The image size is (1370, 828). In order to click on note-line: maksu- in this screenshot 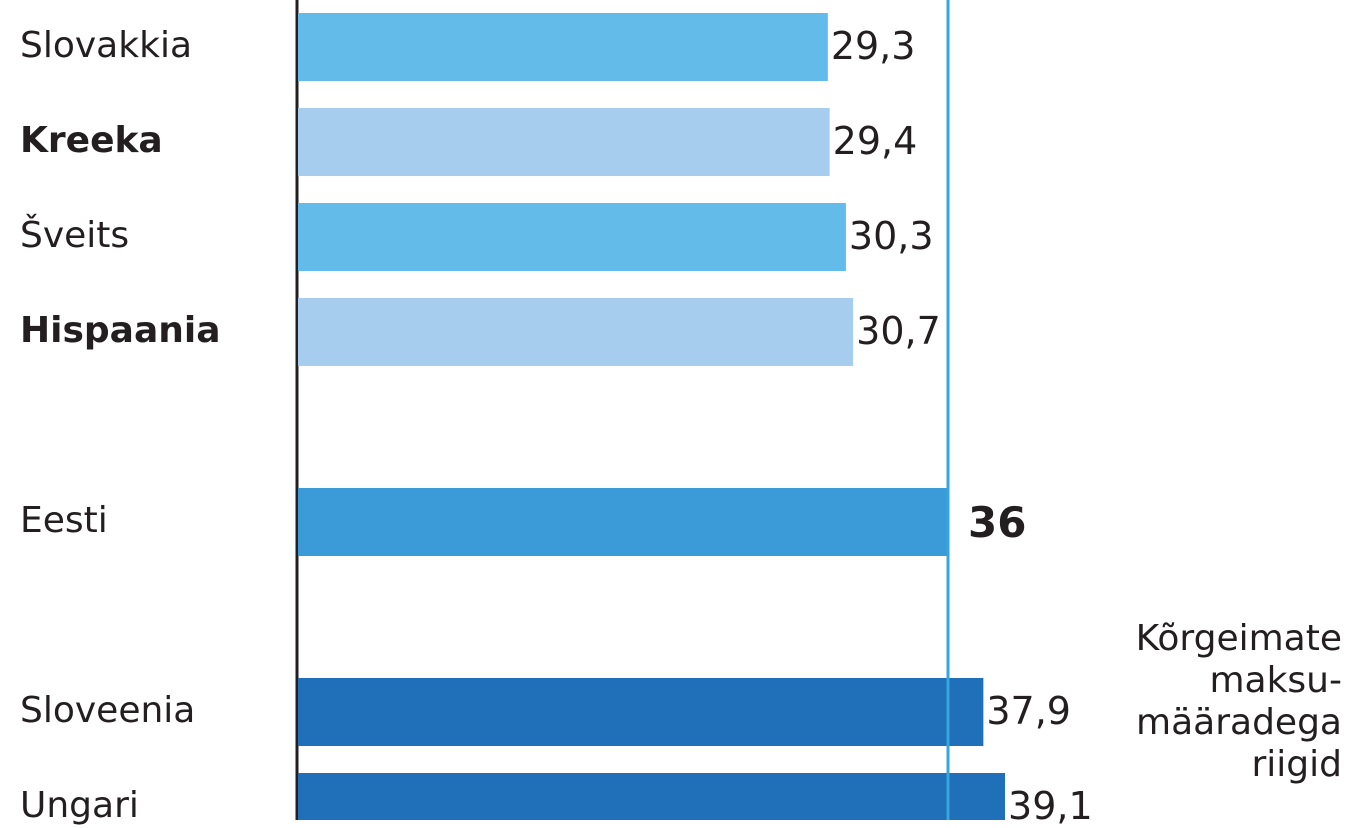, I will do `click(1275, 680)`.